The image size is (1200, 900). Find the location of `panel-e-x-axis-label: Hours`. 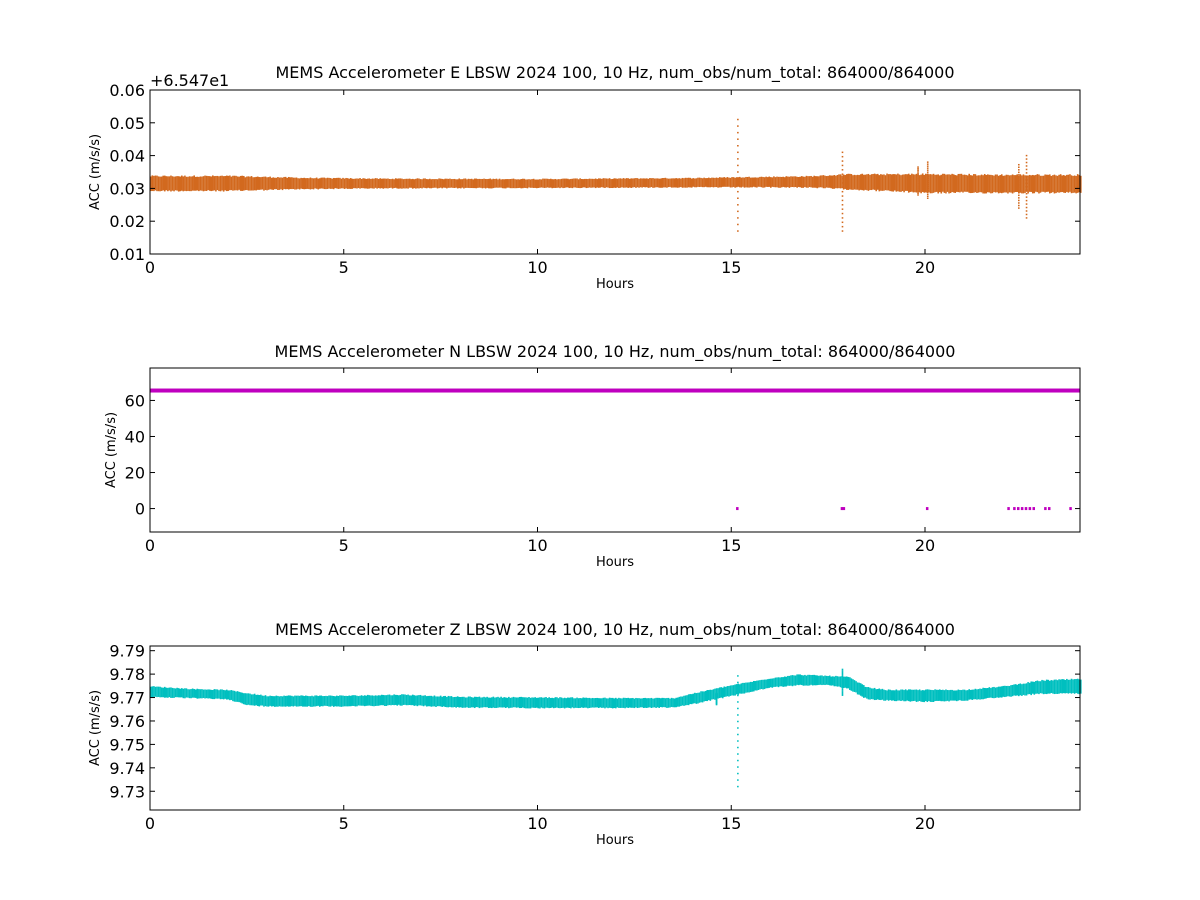

panel-e-x-axis-label: Hours is located at coordinates (615, 284).